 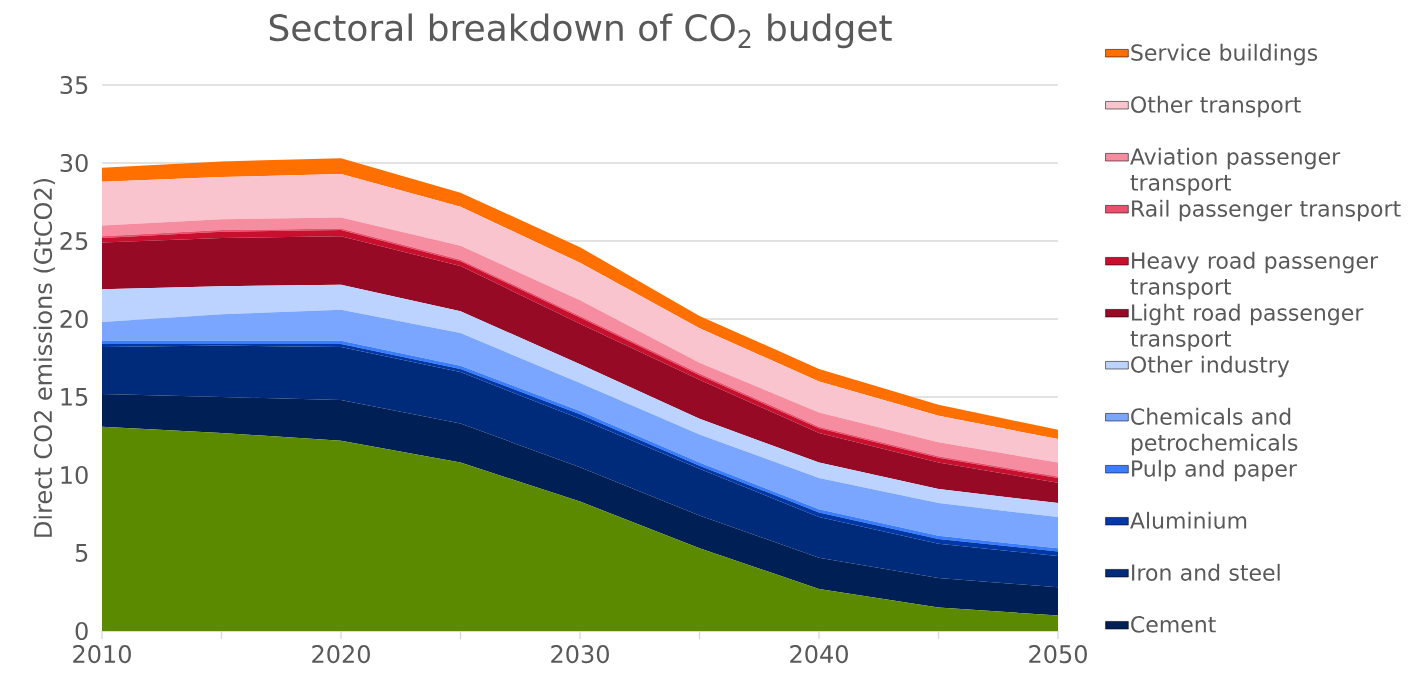 I want to click on y-tick-label: 15, so click(x=74, y=397).